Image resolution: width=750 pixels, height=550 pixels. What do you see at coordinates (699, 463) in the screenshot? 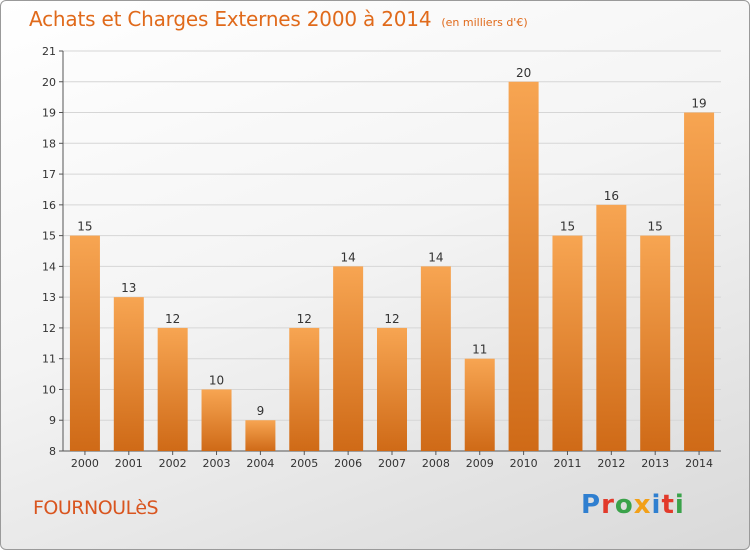
I see `x-tick-label: 2014` at bounding box center [699, 463].